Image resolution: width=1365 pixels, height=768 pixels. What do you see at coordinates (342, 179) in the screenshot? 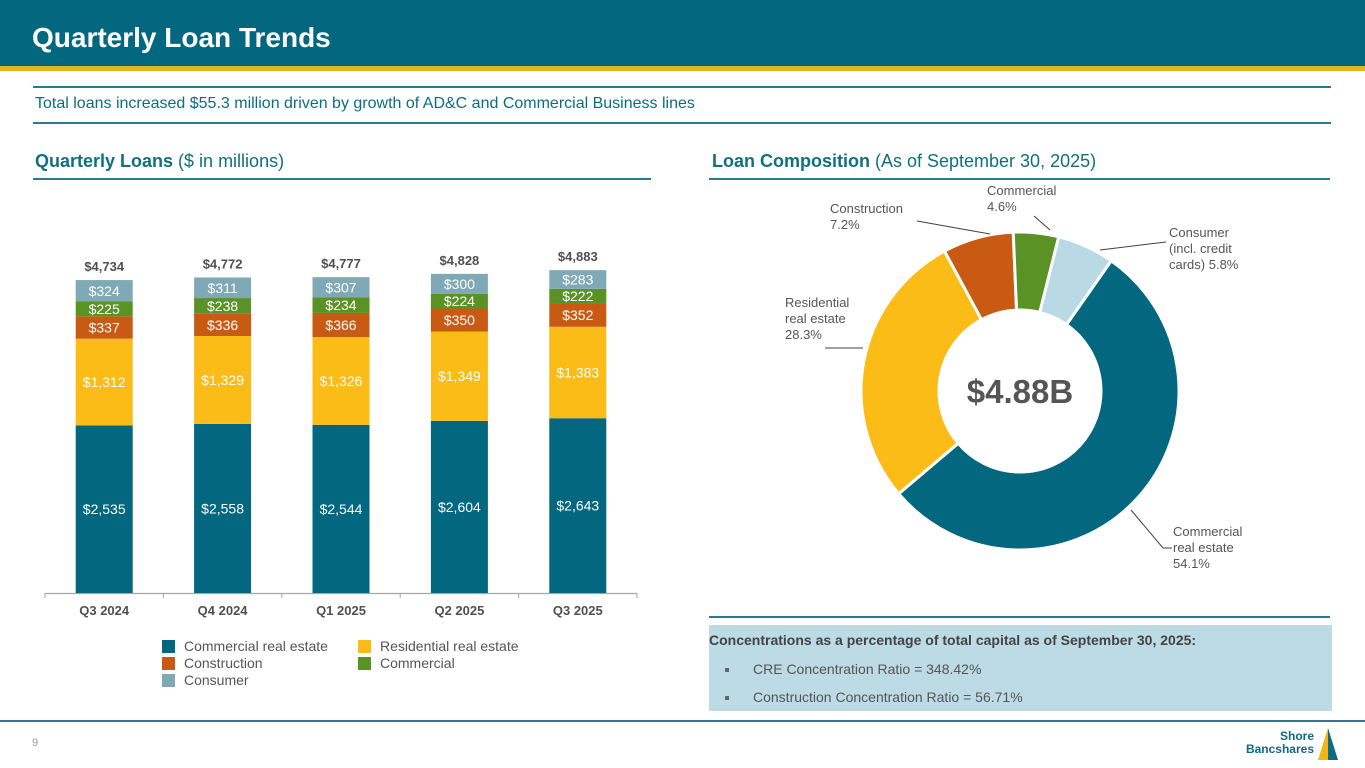
I see `bar-chart-title-divider` at bounding box center [342, 179].